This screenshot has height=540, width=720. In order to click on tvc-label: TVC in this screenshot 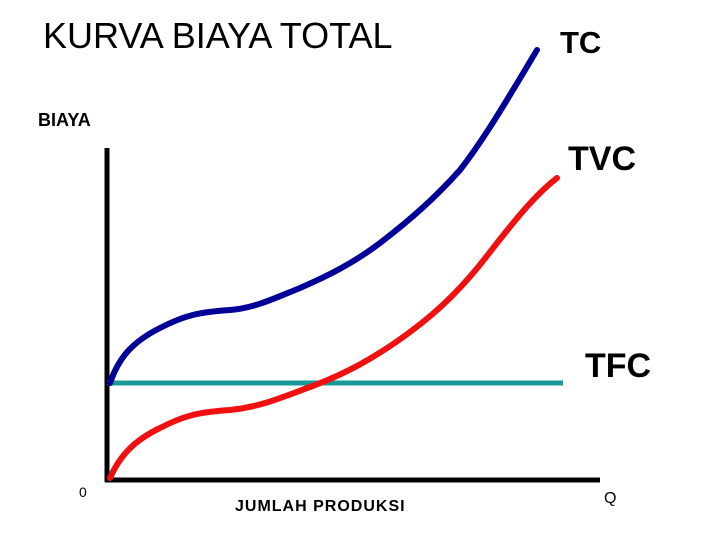, I will do `click(602, 159)`.